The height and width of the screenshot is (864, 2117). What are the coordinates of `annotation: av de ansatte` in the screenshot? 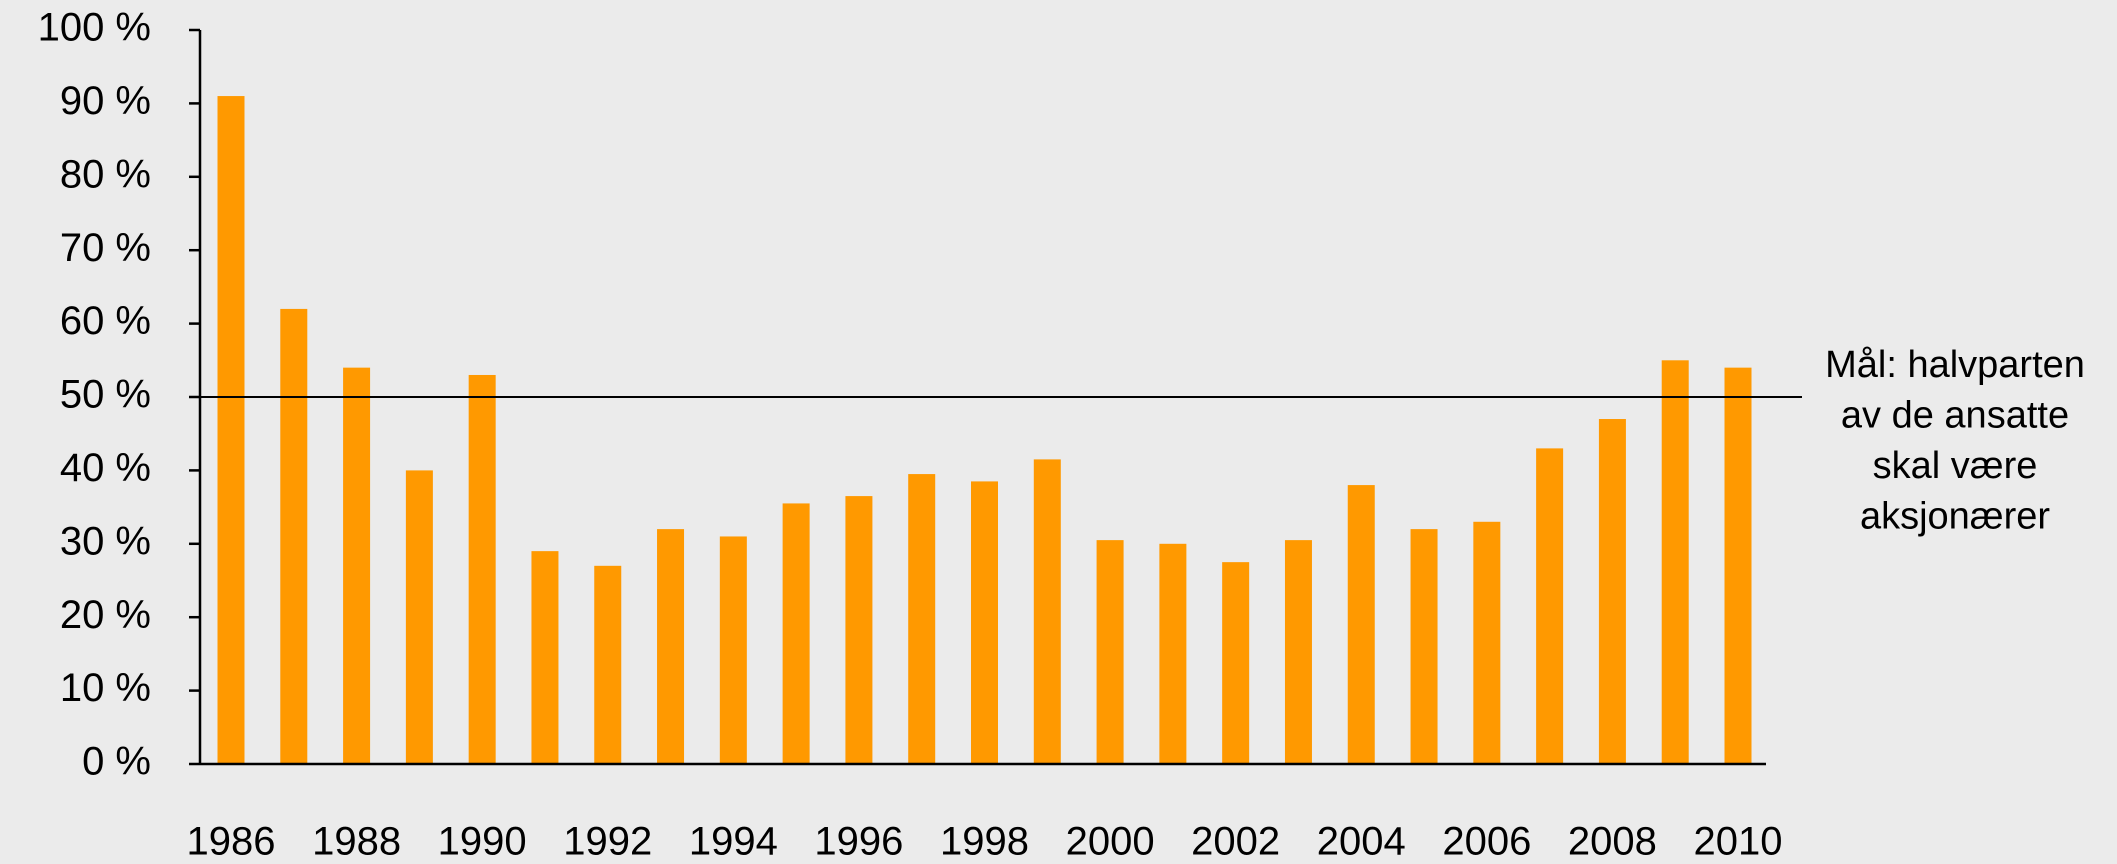 It's located at (1955, 416).